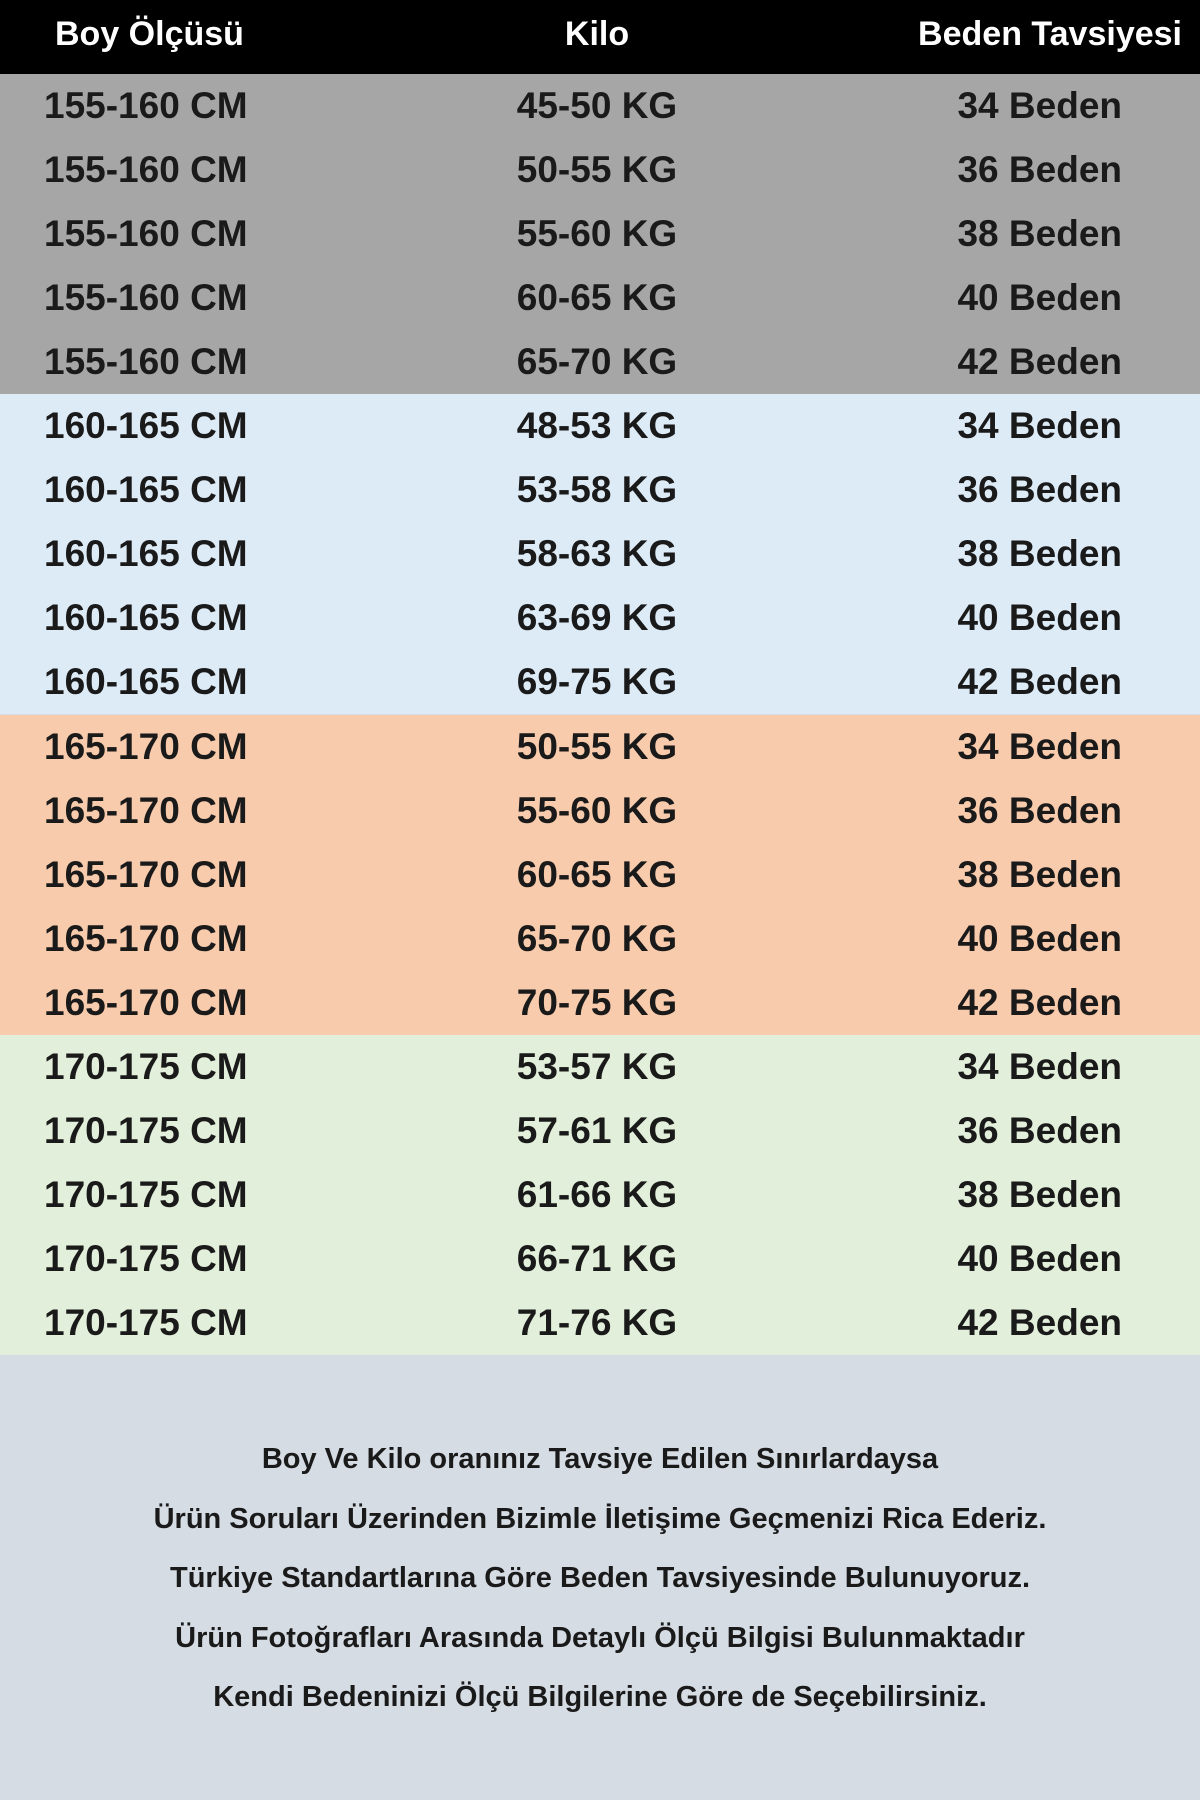 Image resolution: width=1200 pixels, height=1800 pixels. I want to click on header-cell: Kilo, so click(597, 34).